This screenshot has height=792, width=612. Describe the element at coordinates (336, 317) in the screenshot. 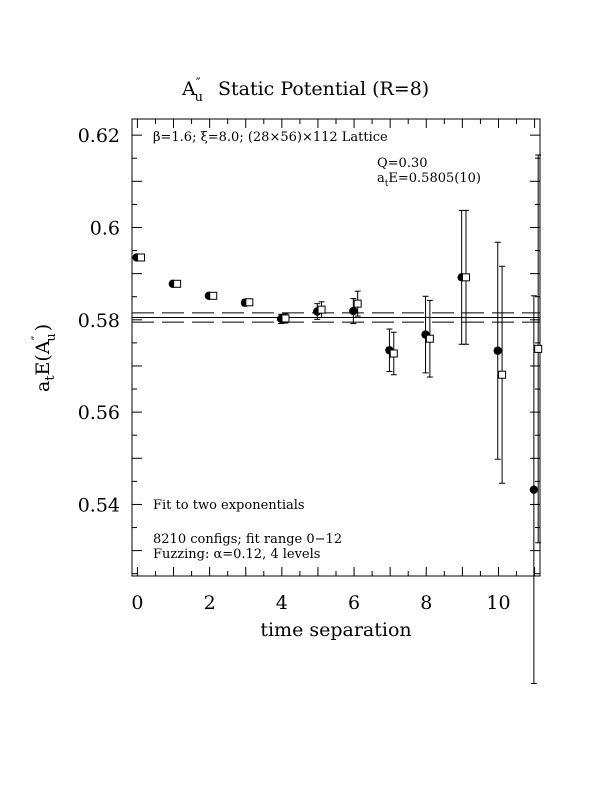

I see `fit-lines` at that location.